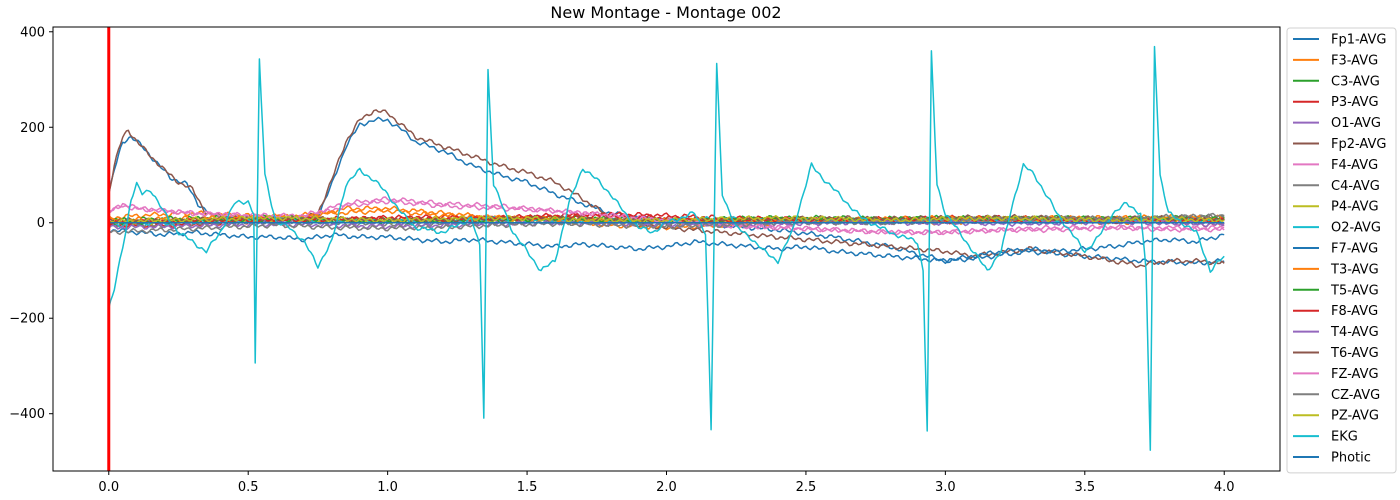 The height and width of the screenshot is (500, 1400). I want to click on legend-label: T3-AVG, so click(1354, 269).